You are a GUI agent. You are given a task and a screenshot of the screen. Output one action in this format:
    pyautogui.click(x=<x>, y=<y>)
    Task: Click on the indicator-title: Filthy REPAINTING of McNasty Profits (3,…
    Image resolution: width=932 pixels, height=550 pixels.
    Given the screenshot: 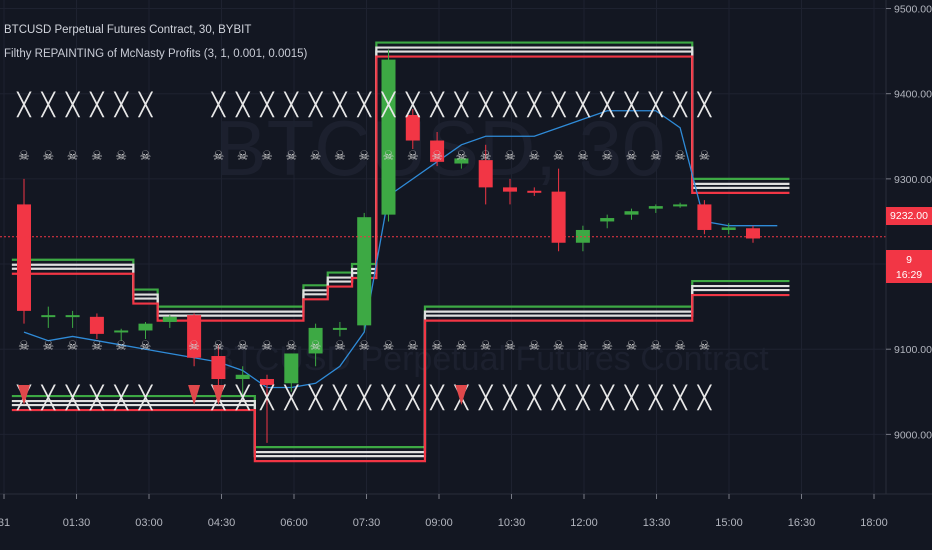 What is the action you would take?
    pyautogui.click(x=156, y=54)
    